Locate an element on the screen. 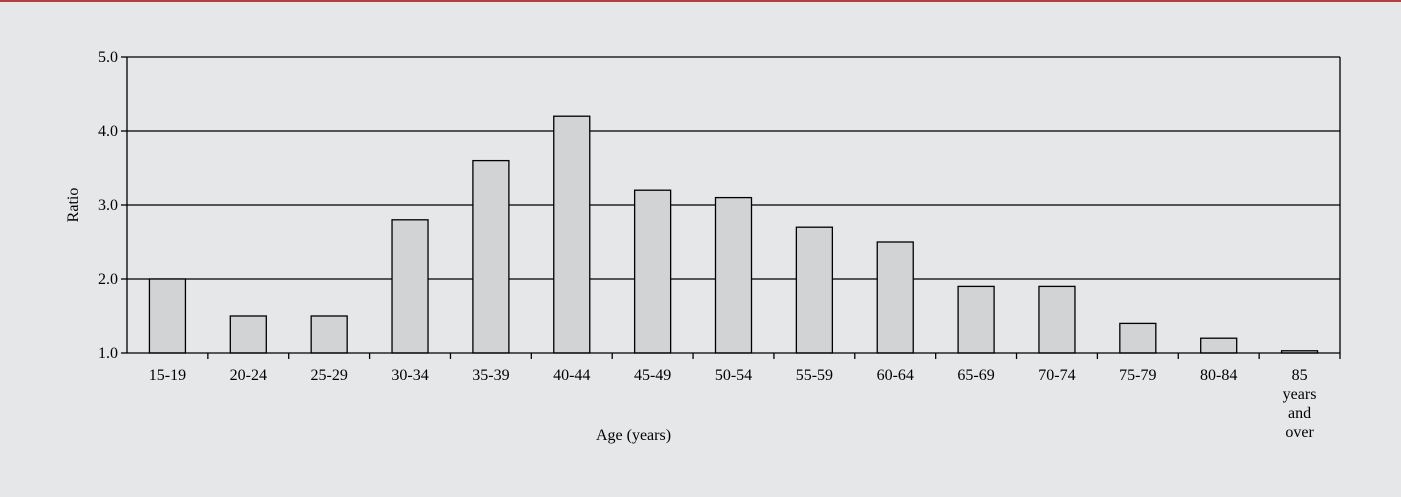 The width and height of the screenshot is (1401, 497). x-tick-label: 15-19 is located at coordinates (167, 375).